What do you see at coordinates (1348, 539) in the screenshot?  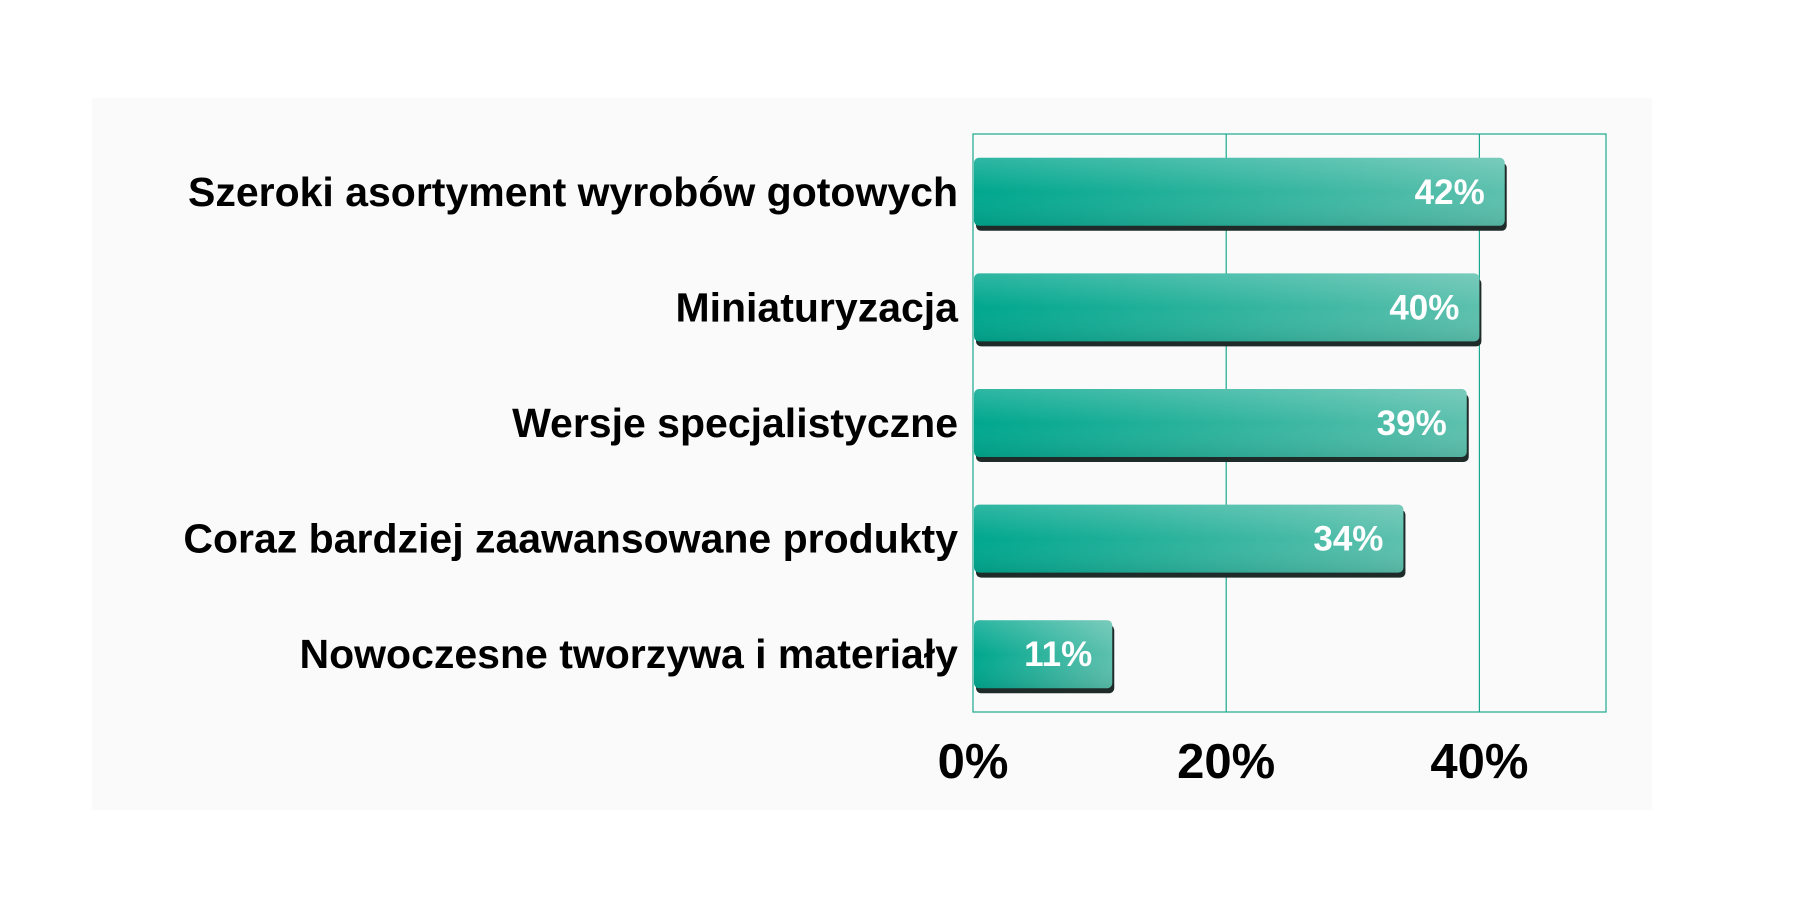 I see `data-label: 34%` at bounding box center [1348, 539].